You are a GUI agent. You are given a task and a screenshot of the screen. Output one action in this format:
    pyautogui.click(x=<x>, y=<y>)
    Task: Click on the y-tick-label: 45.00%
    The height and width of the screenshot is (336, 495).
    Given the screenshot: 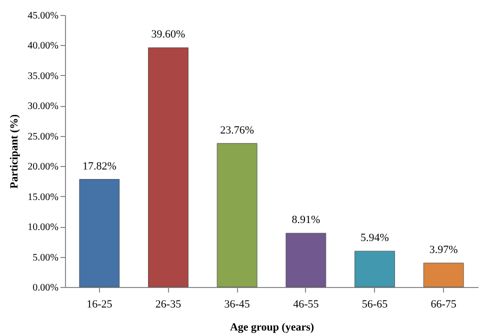 What is the action you would take?
    pyautogui.click(x=43, y=16)
    